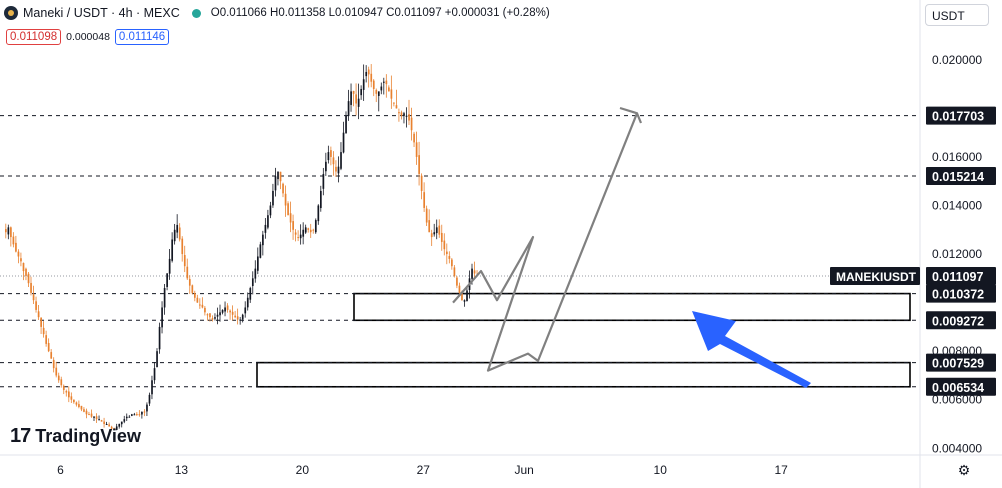 Image resolution: width=1002 pixels, height=488 pixels. I want to click on symbol-label-text: MANEKIUSDT, so click(876, 277).